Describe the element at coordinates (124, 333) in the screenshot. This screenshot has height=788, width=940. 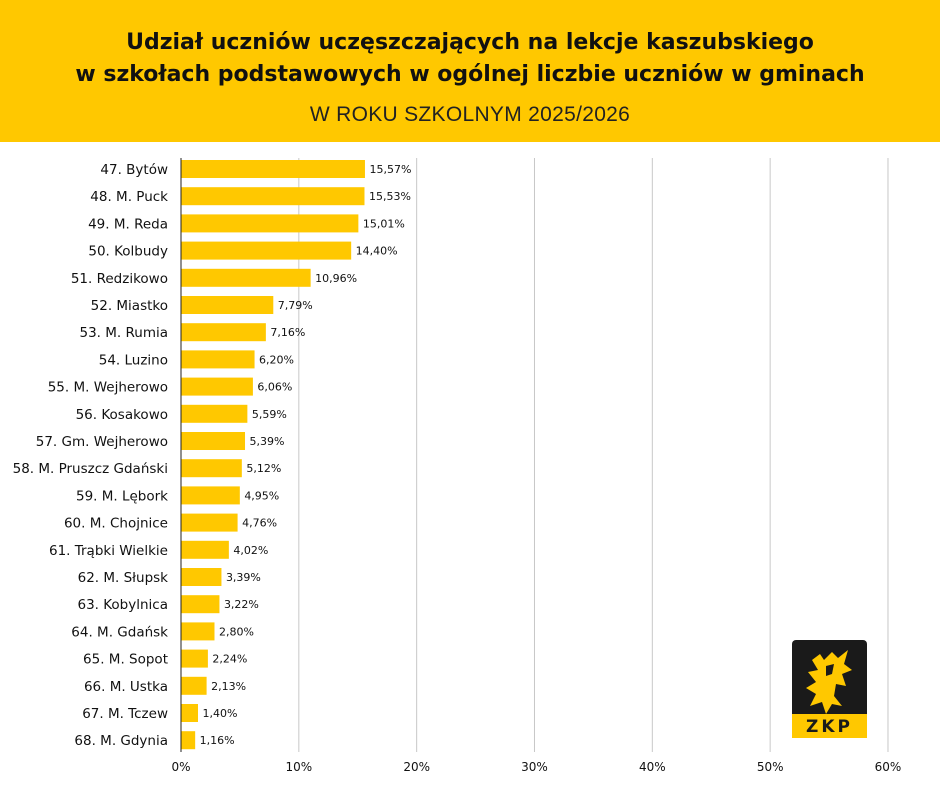
I see `category-label: 53. M. Rumia` at that location.